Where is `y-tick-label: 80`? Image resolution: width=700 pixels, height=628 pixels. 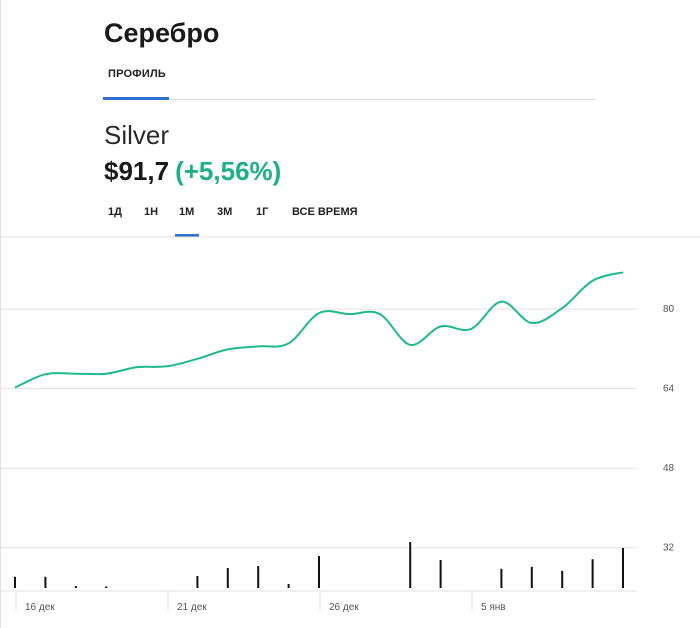 y-tick-label: 80 is located at coordinates (669, 309).